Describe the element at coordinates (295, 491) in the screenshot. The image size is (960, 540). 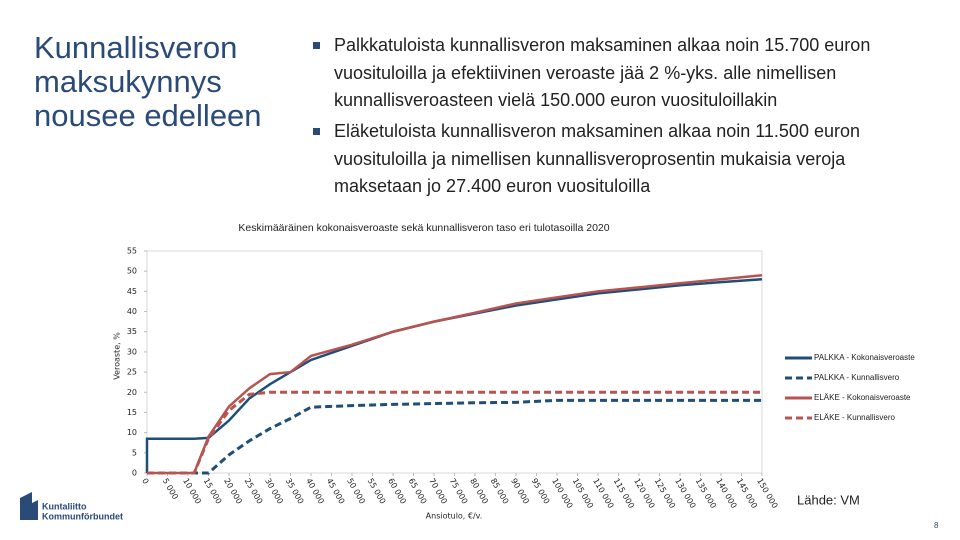
I see `x-tick-label: 35 000` at that location.